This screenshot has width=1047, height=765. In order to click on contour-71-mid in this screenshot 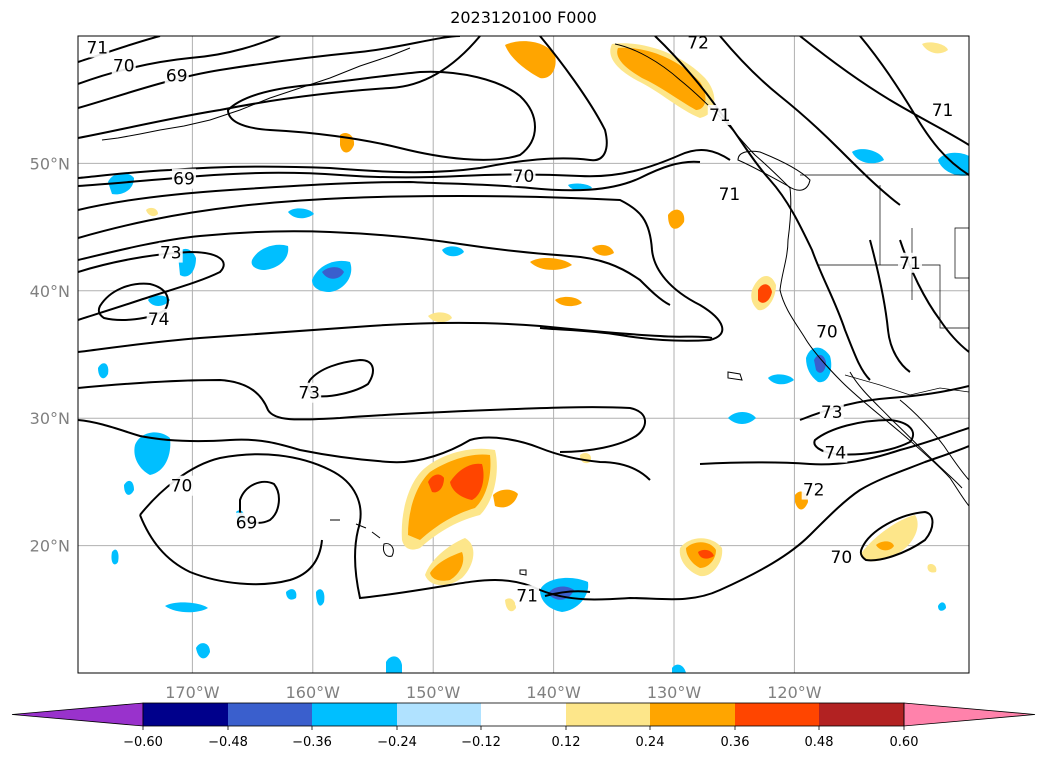, I will do `click(364, 450)`.